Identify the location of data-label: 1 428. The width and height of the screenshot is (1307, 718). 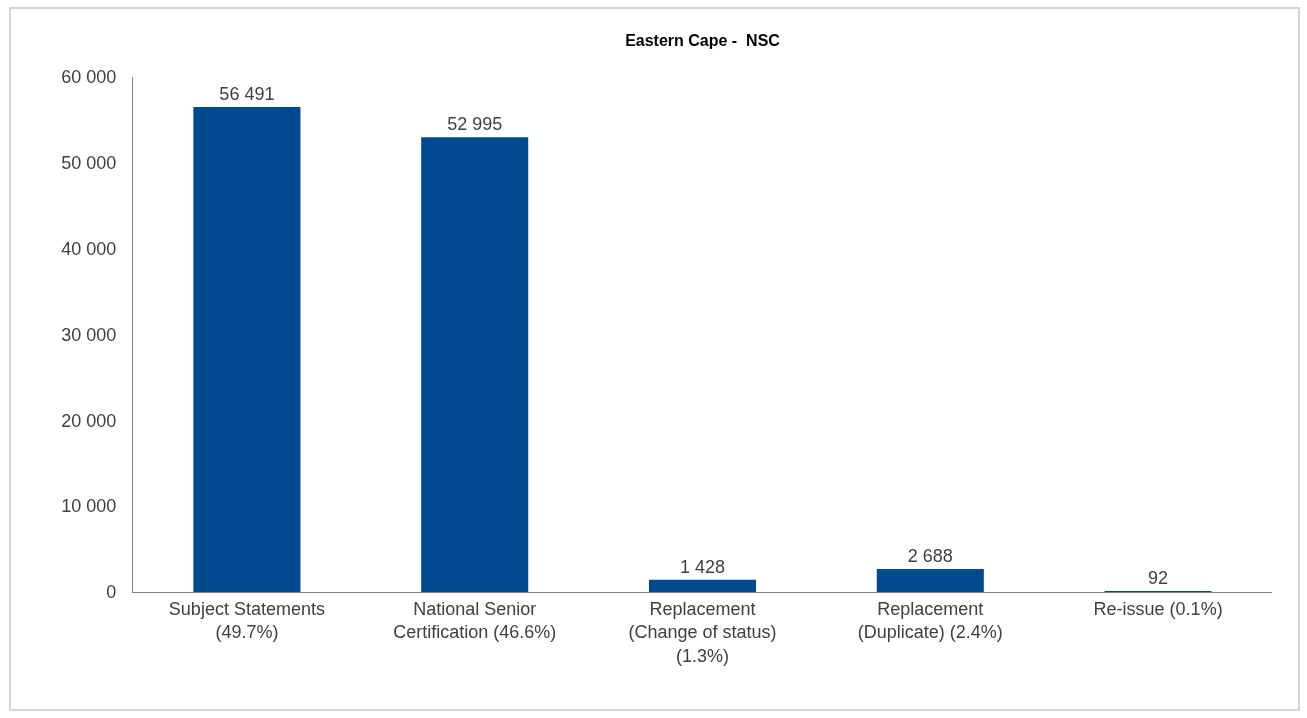
(702, 566).